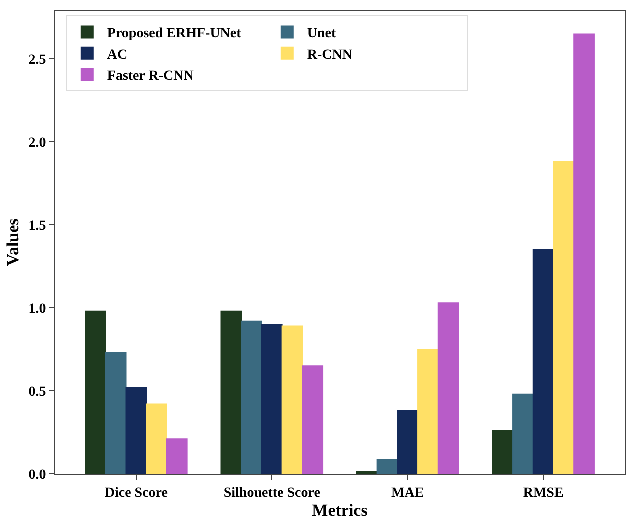 The image size is (640, 525). What do you see at coordinates (117, 55) in the screenshot?
I see `legend-label: AC` at bounding box center [117, 55].